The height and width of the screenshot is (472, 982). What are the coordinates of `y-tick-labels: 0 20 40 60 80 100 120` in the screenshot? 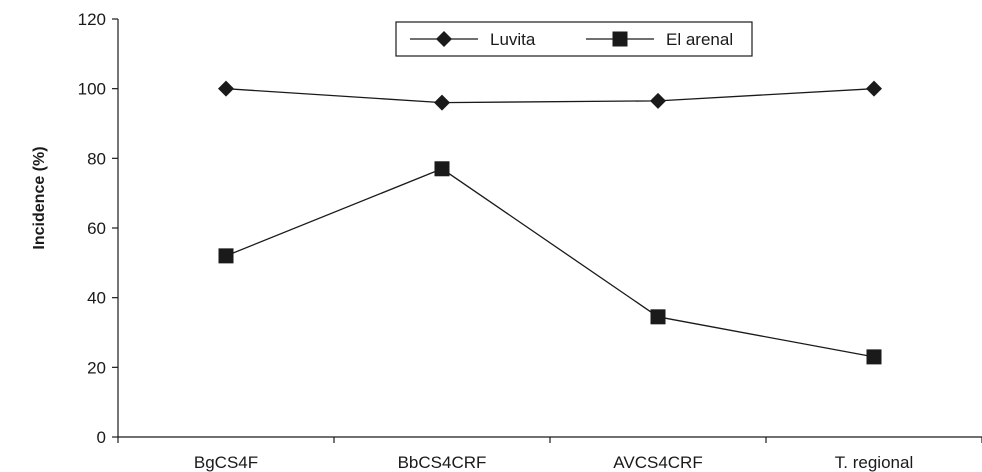 It's located at (92, 228).